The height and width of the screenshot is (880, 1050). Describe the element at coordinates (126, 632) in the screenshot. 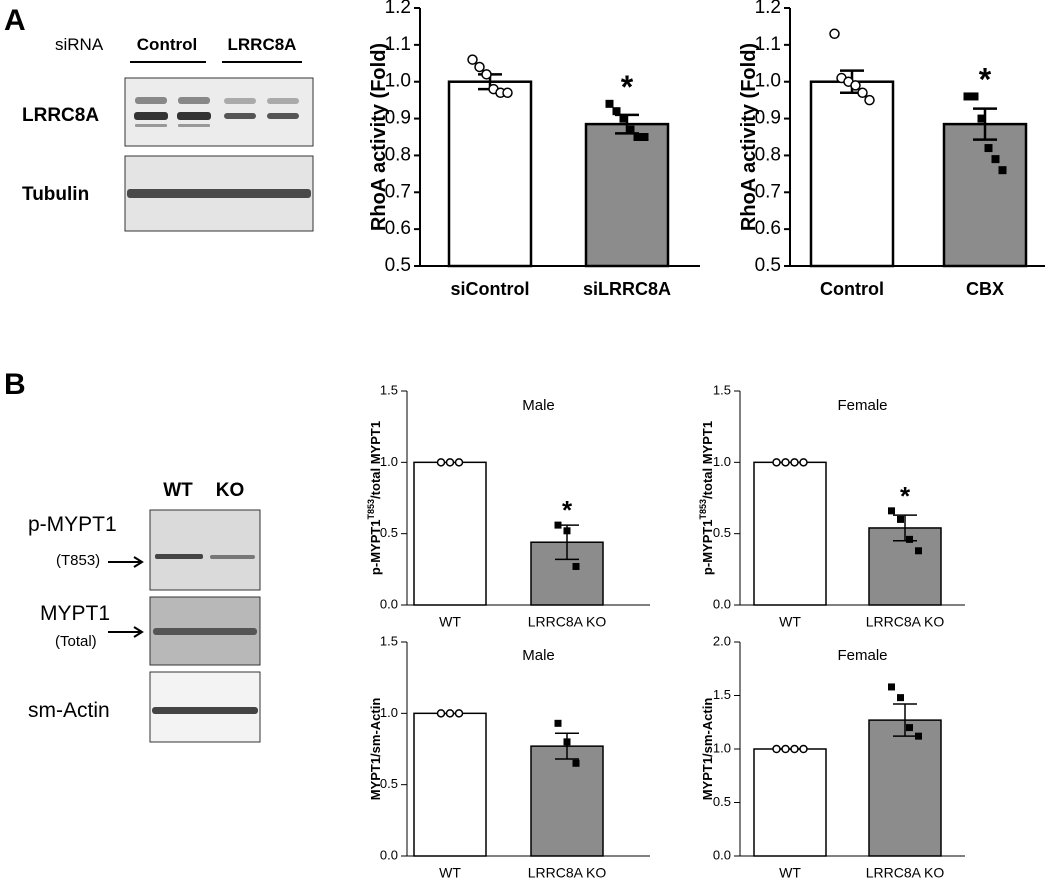

I see `band-arrow` at that location.